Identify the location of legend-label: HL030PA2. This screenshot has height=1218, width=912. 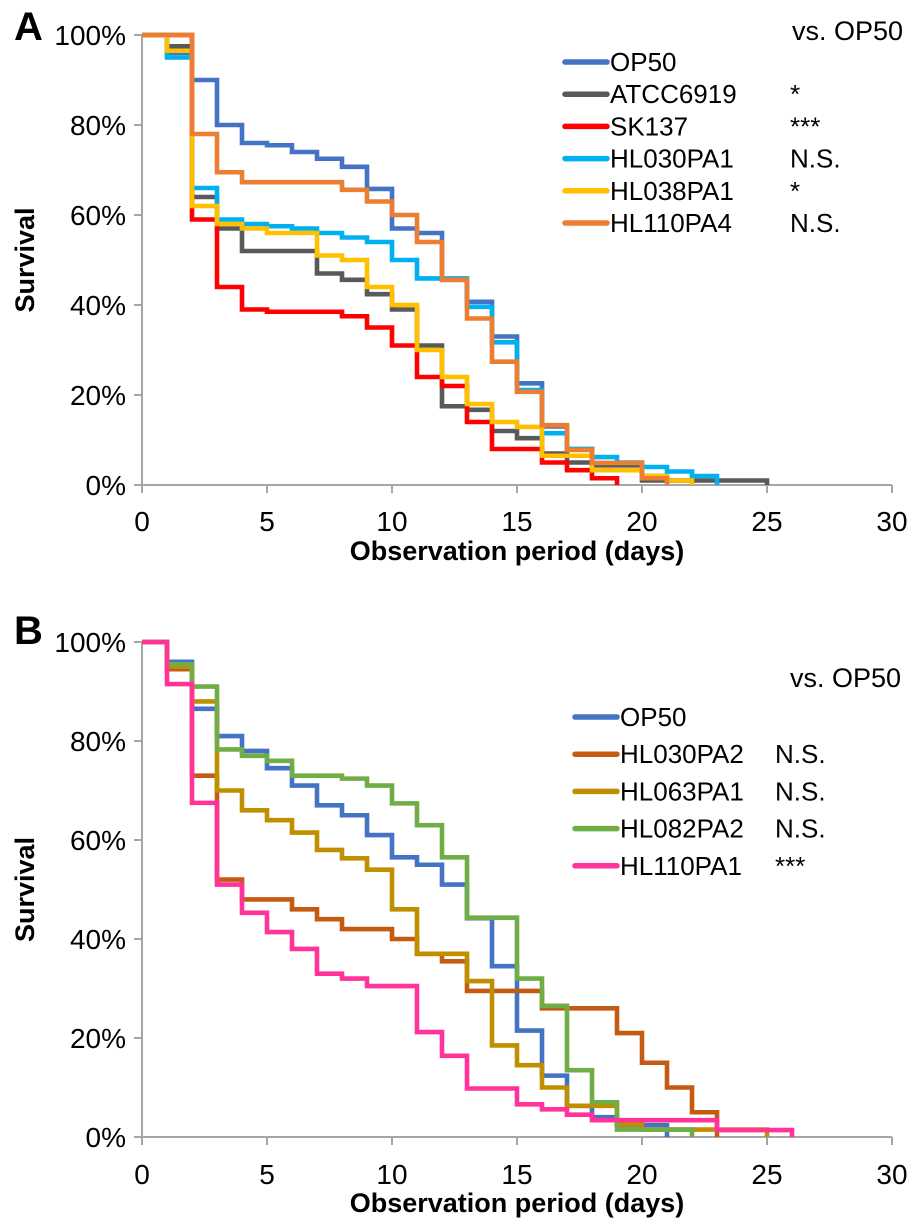
(682, 754).